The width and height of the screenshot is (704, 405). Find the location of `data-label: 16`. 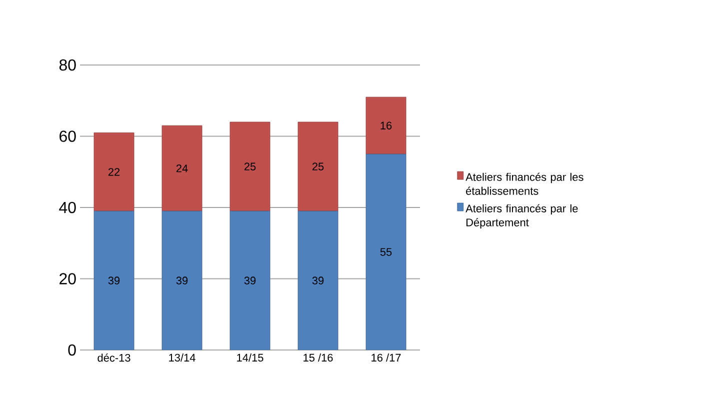

data-label: 16 is located at coordinates (386, 126).